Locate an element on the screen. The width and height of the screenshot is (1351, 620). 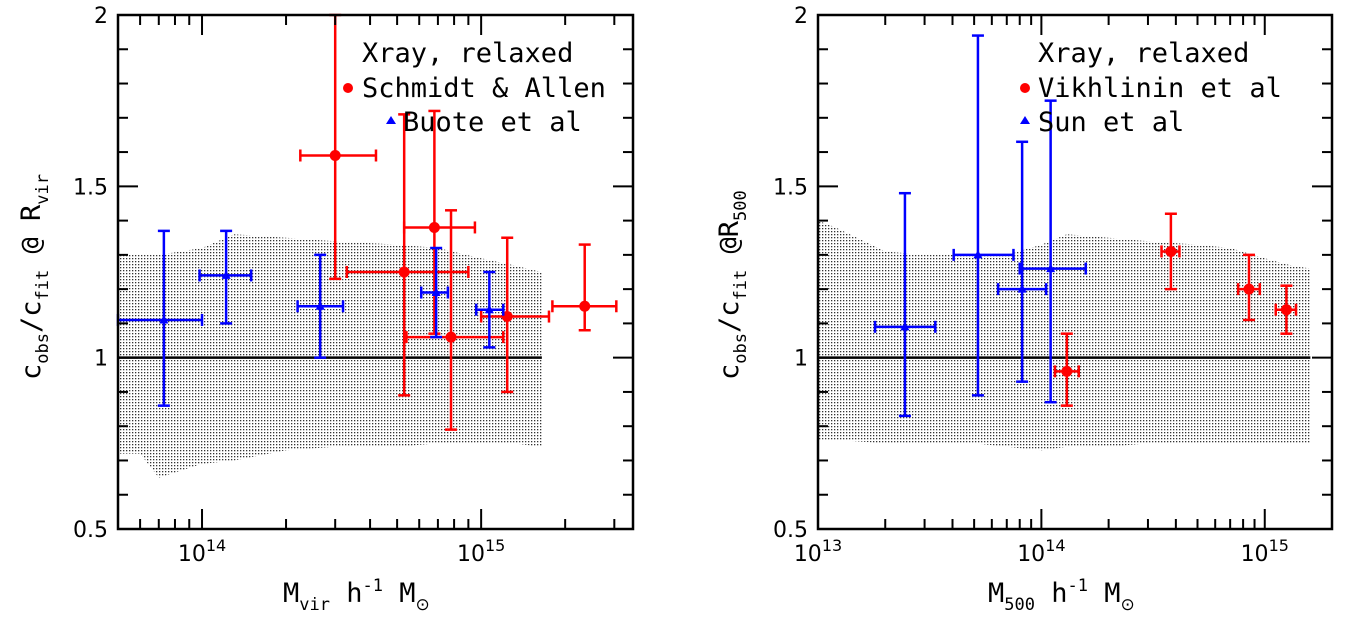
right-band-area is located at coordinates (1064, 335).